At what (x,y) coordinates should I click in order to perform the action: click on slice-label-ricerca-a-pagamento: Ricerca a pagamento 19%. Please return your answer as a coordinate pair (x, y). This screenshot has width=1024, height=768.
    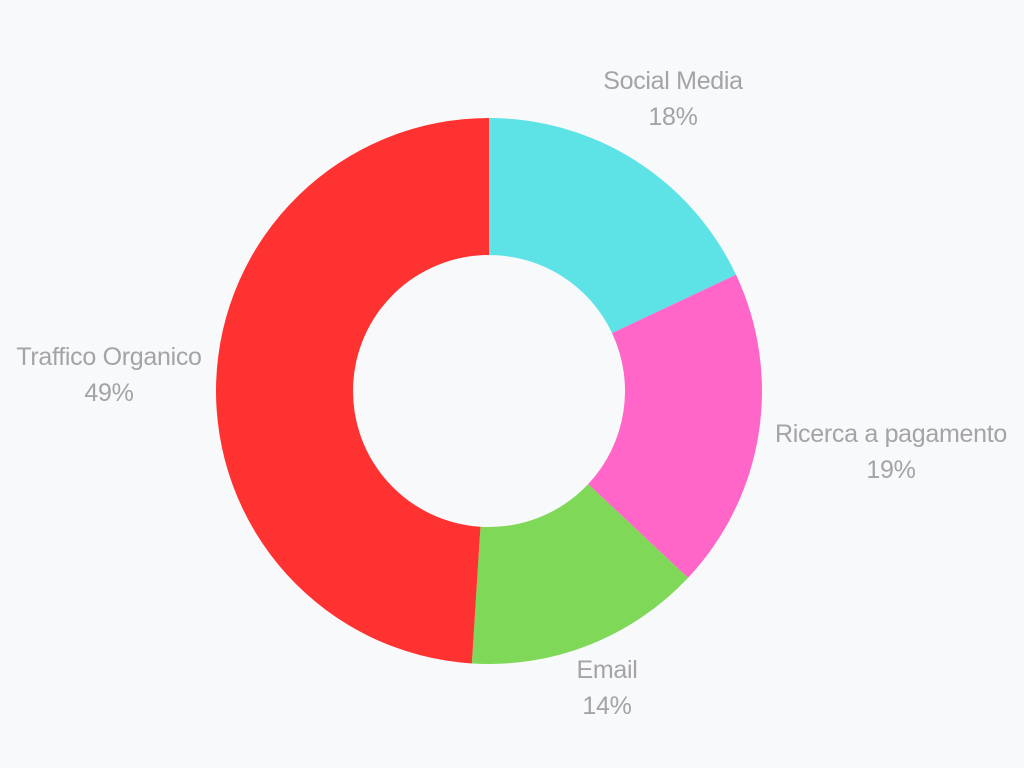
    Looking at the image, I should click on (891, 452).